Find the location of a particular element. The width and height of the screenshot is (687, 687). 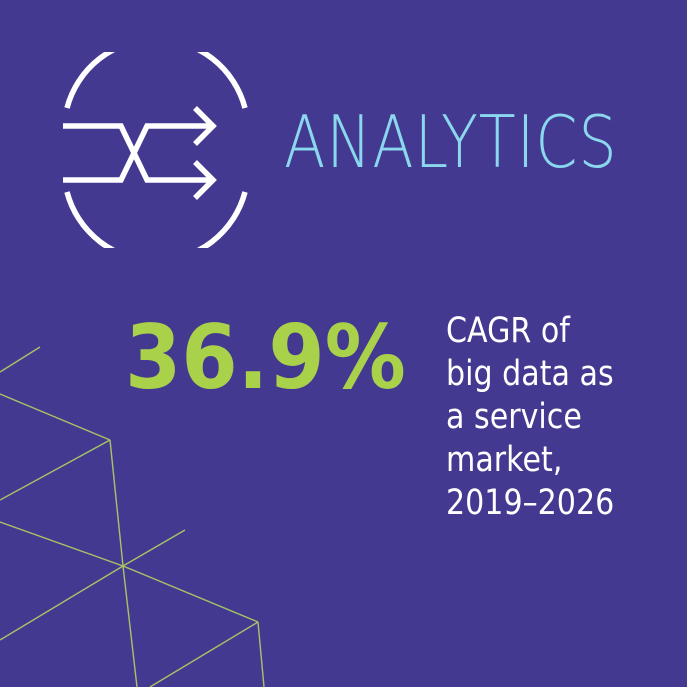

stat-value: 36.9% is located at coordinates (265, 357).